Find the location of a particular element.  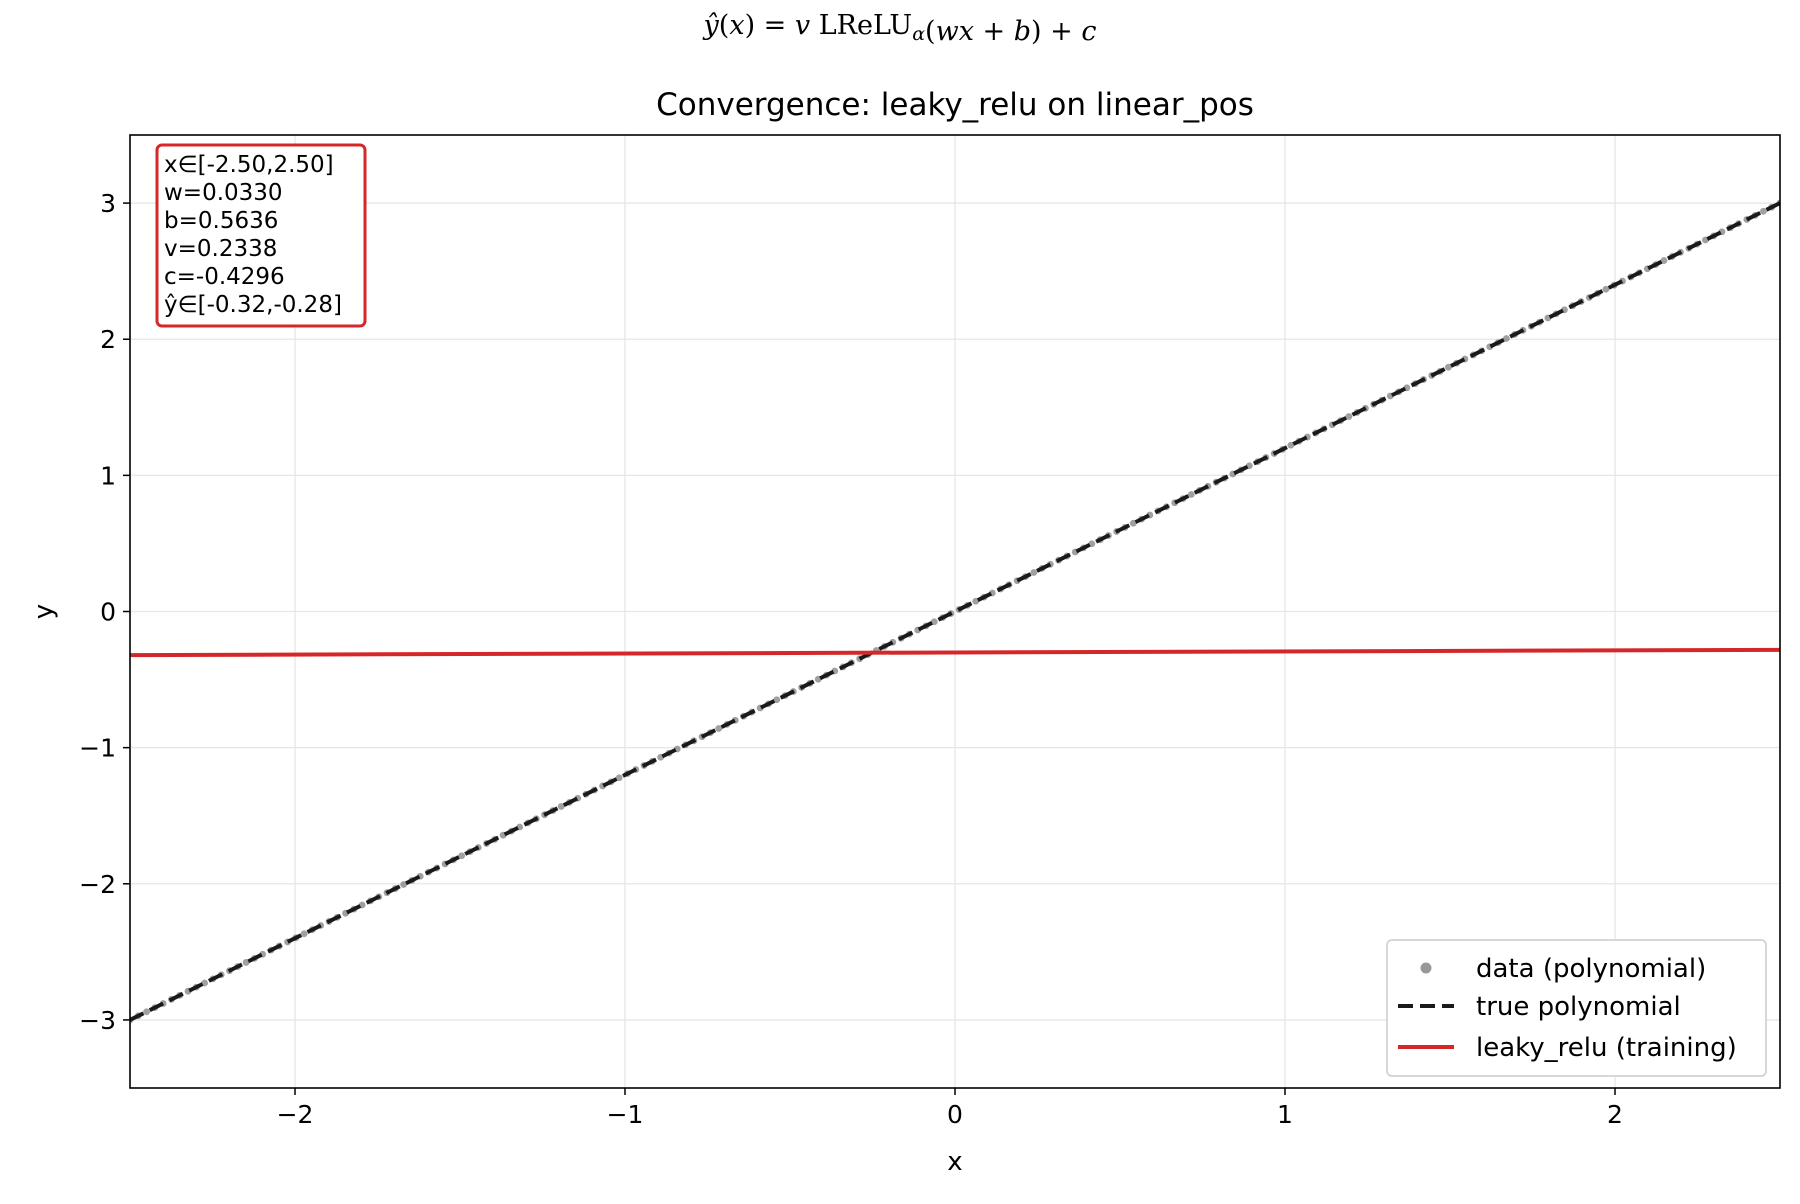

annotation-line: c=-0.4296 is located at coordinates (224, 277).